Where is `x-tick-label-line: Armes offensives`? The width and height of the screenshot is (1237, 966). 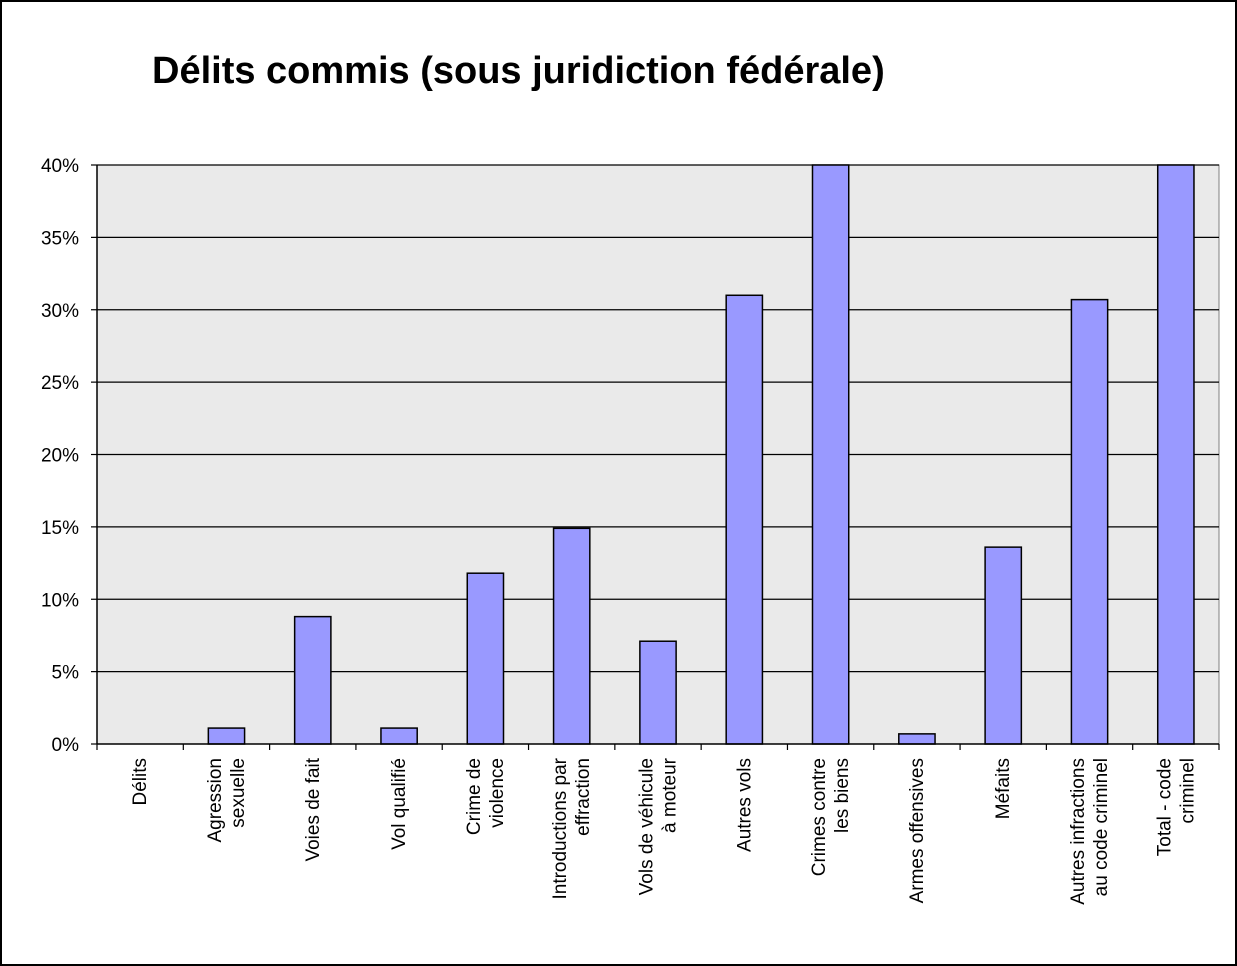
x-tick-label-line: Armes offensives is located at coordinates (917, 830).